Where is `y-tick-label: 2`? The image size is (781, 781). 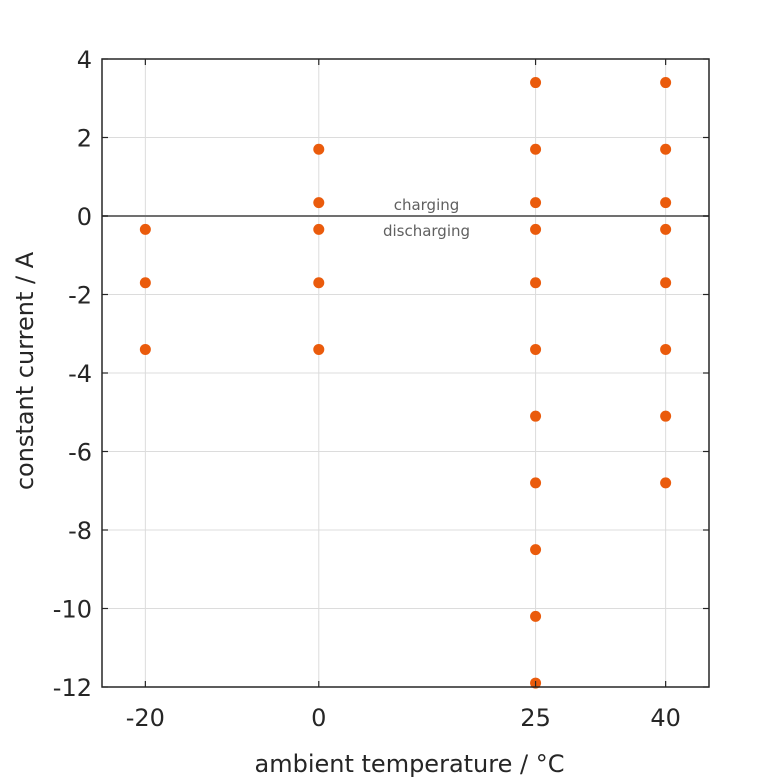 y-tick-label: 2 is located at coordinates (84, 139).